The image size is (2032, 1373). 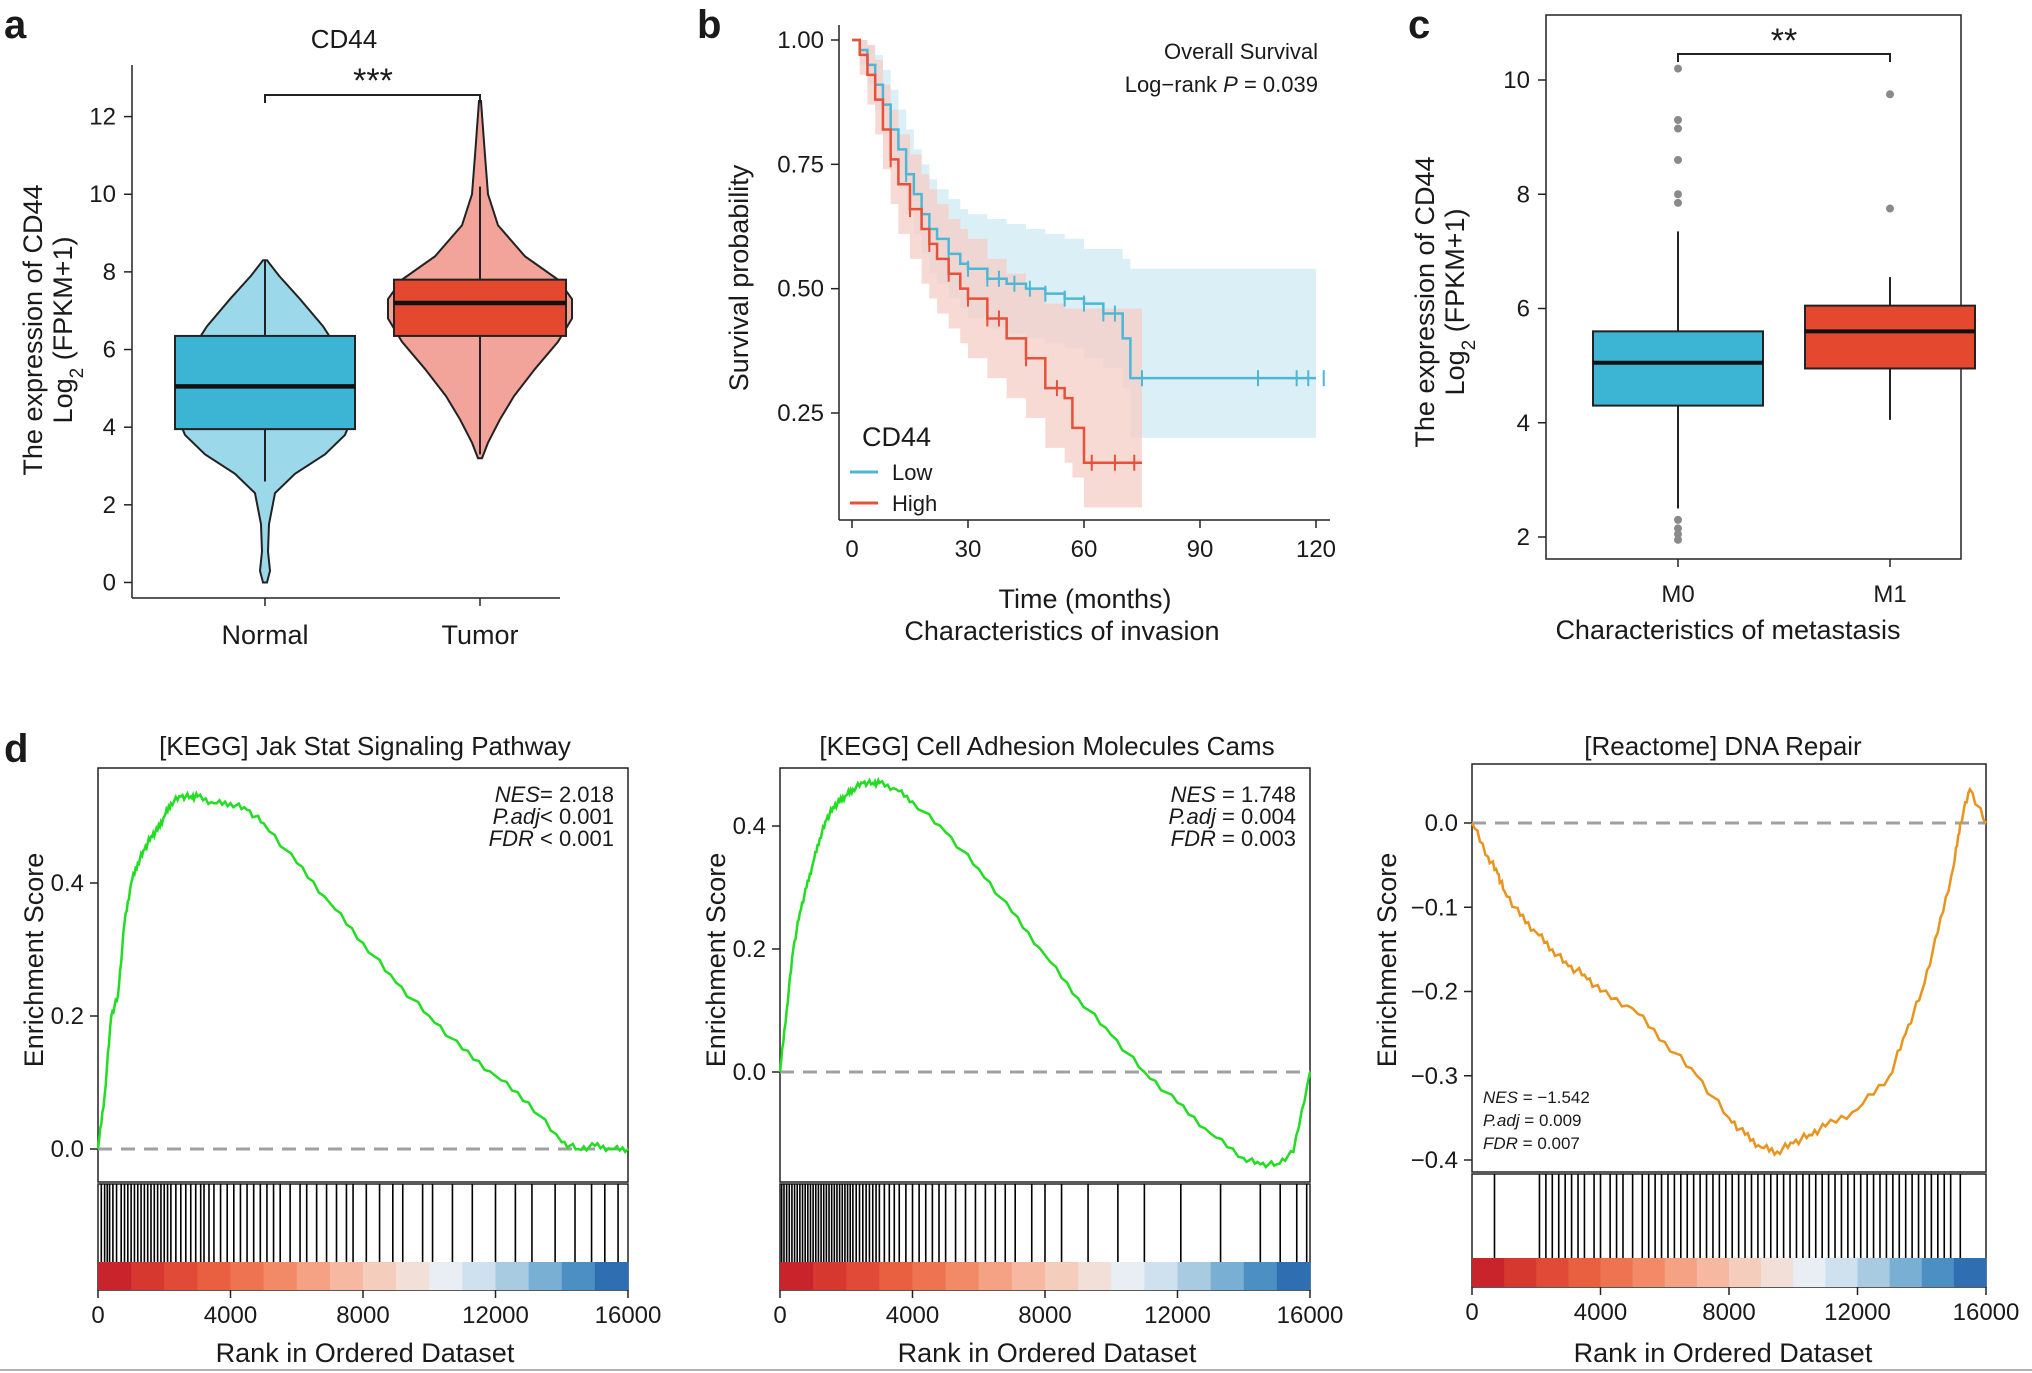 What do you see at coordinates (1200, 549) in the screenshot?
I see `x-tick-label: 90` at bounding box center [1200, 549].